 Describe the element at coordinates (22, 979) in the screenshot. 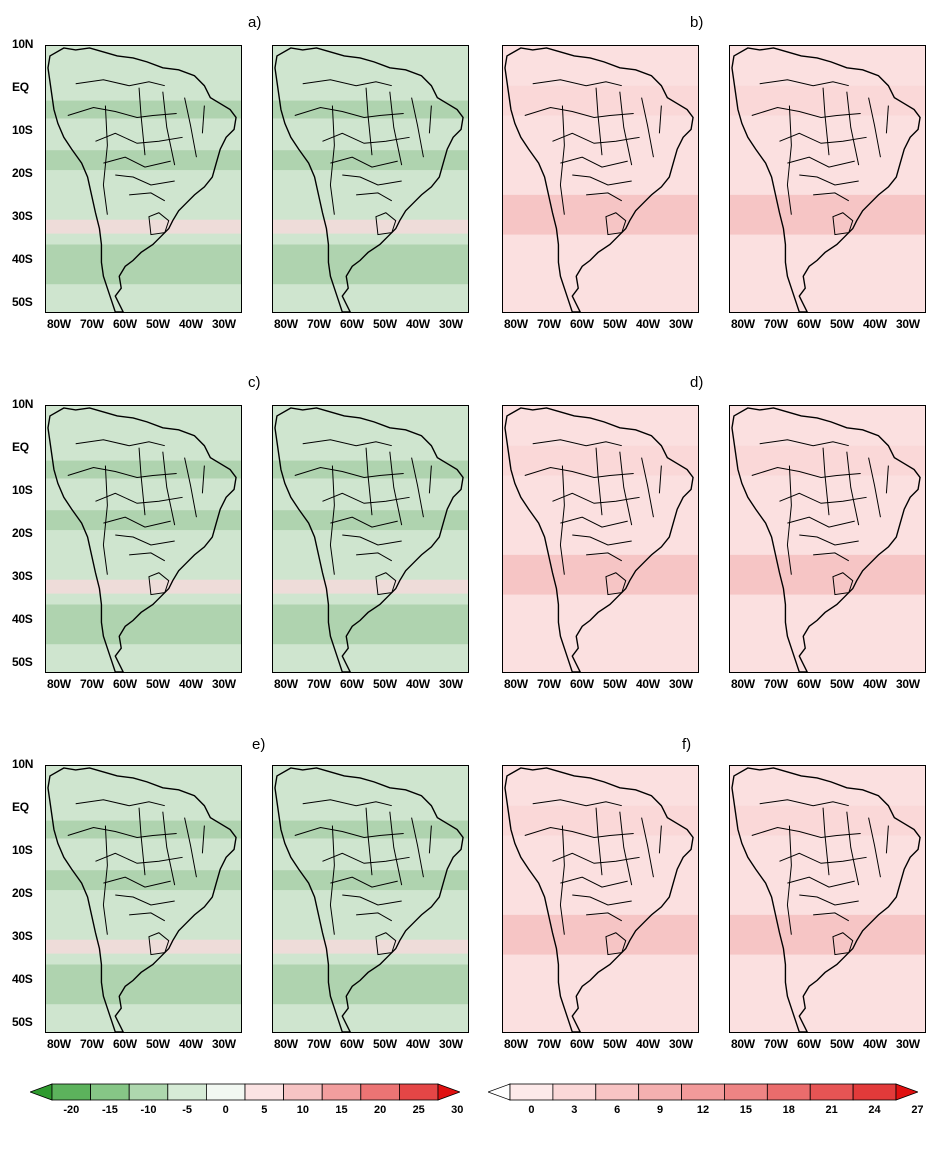

I see `lat-tick-label: 40S` at that location.